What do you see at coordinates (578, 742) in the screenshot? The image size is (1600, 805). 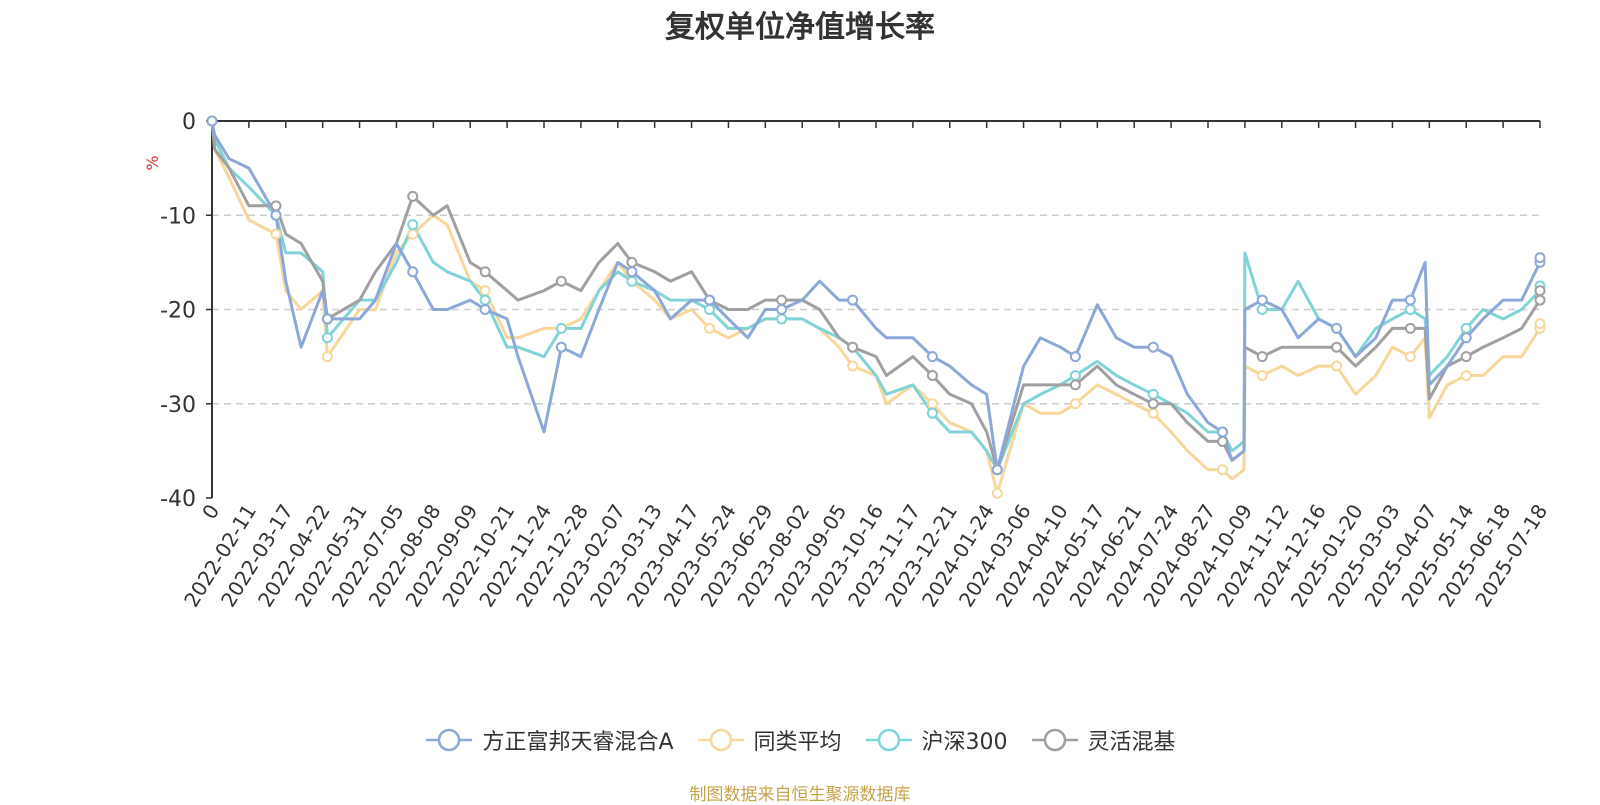 I see `legend-label: 方正富邦天睿混合A` at bounding box center [578, 742].